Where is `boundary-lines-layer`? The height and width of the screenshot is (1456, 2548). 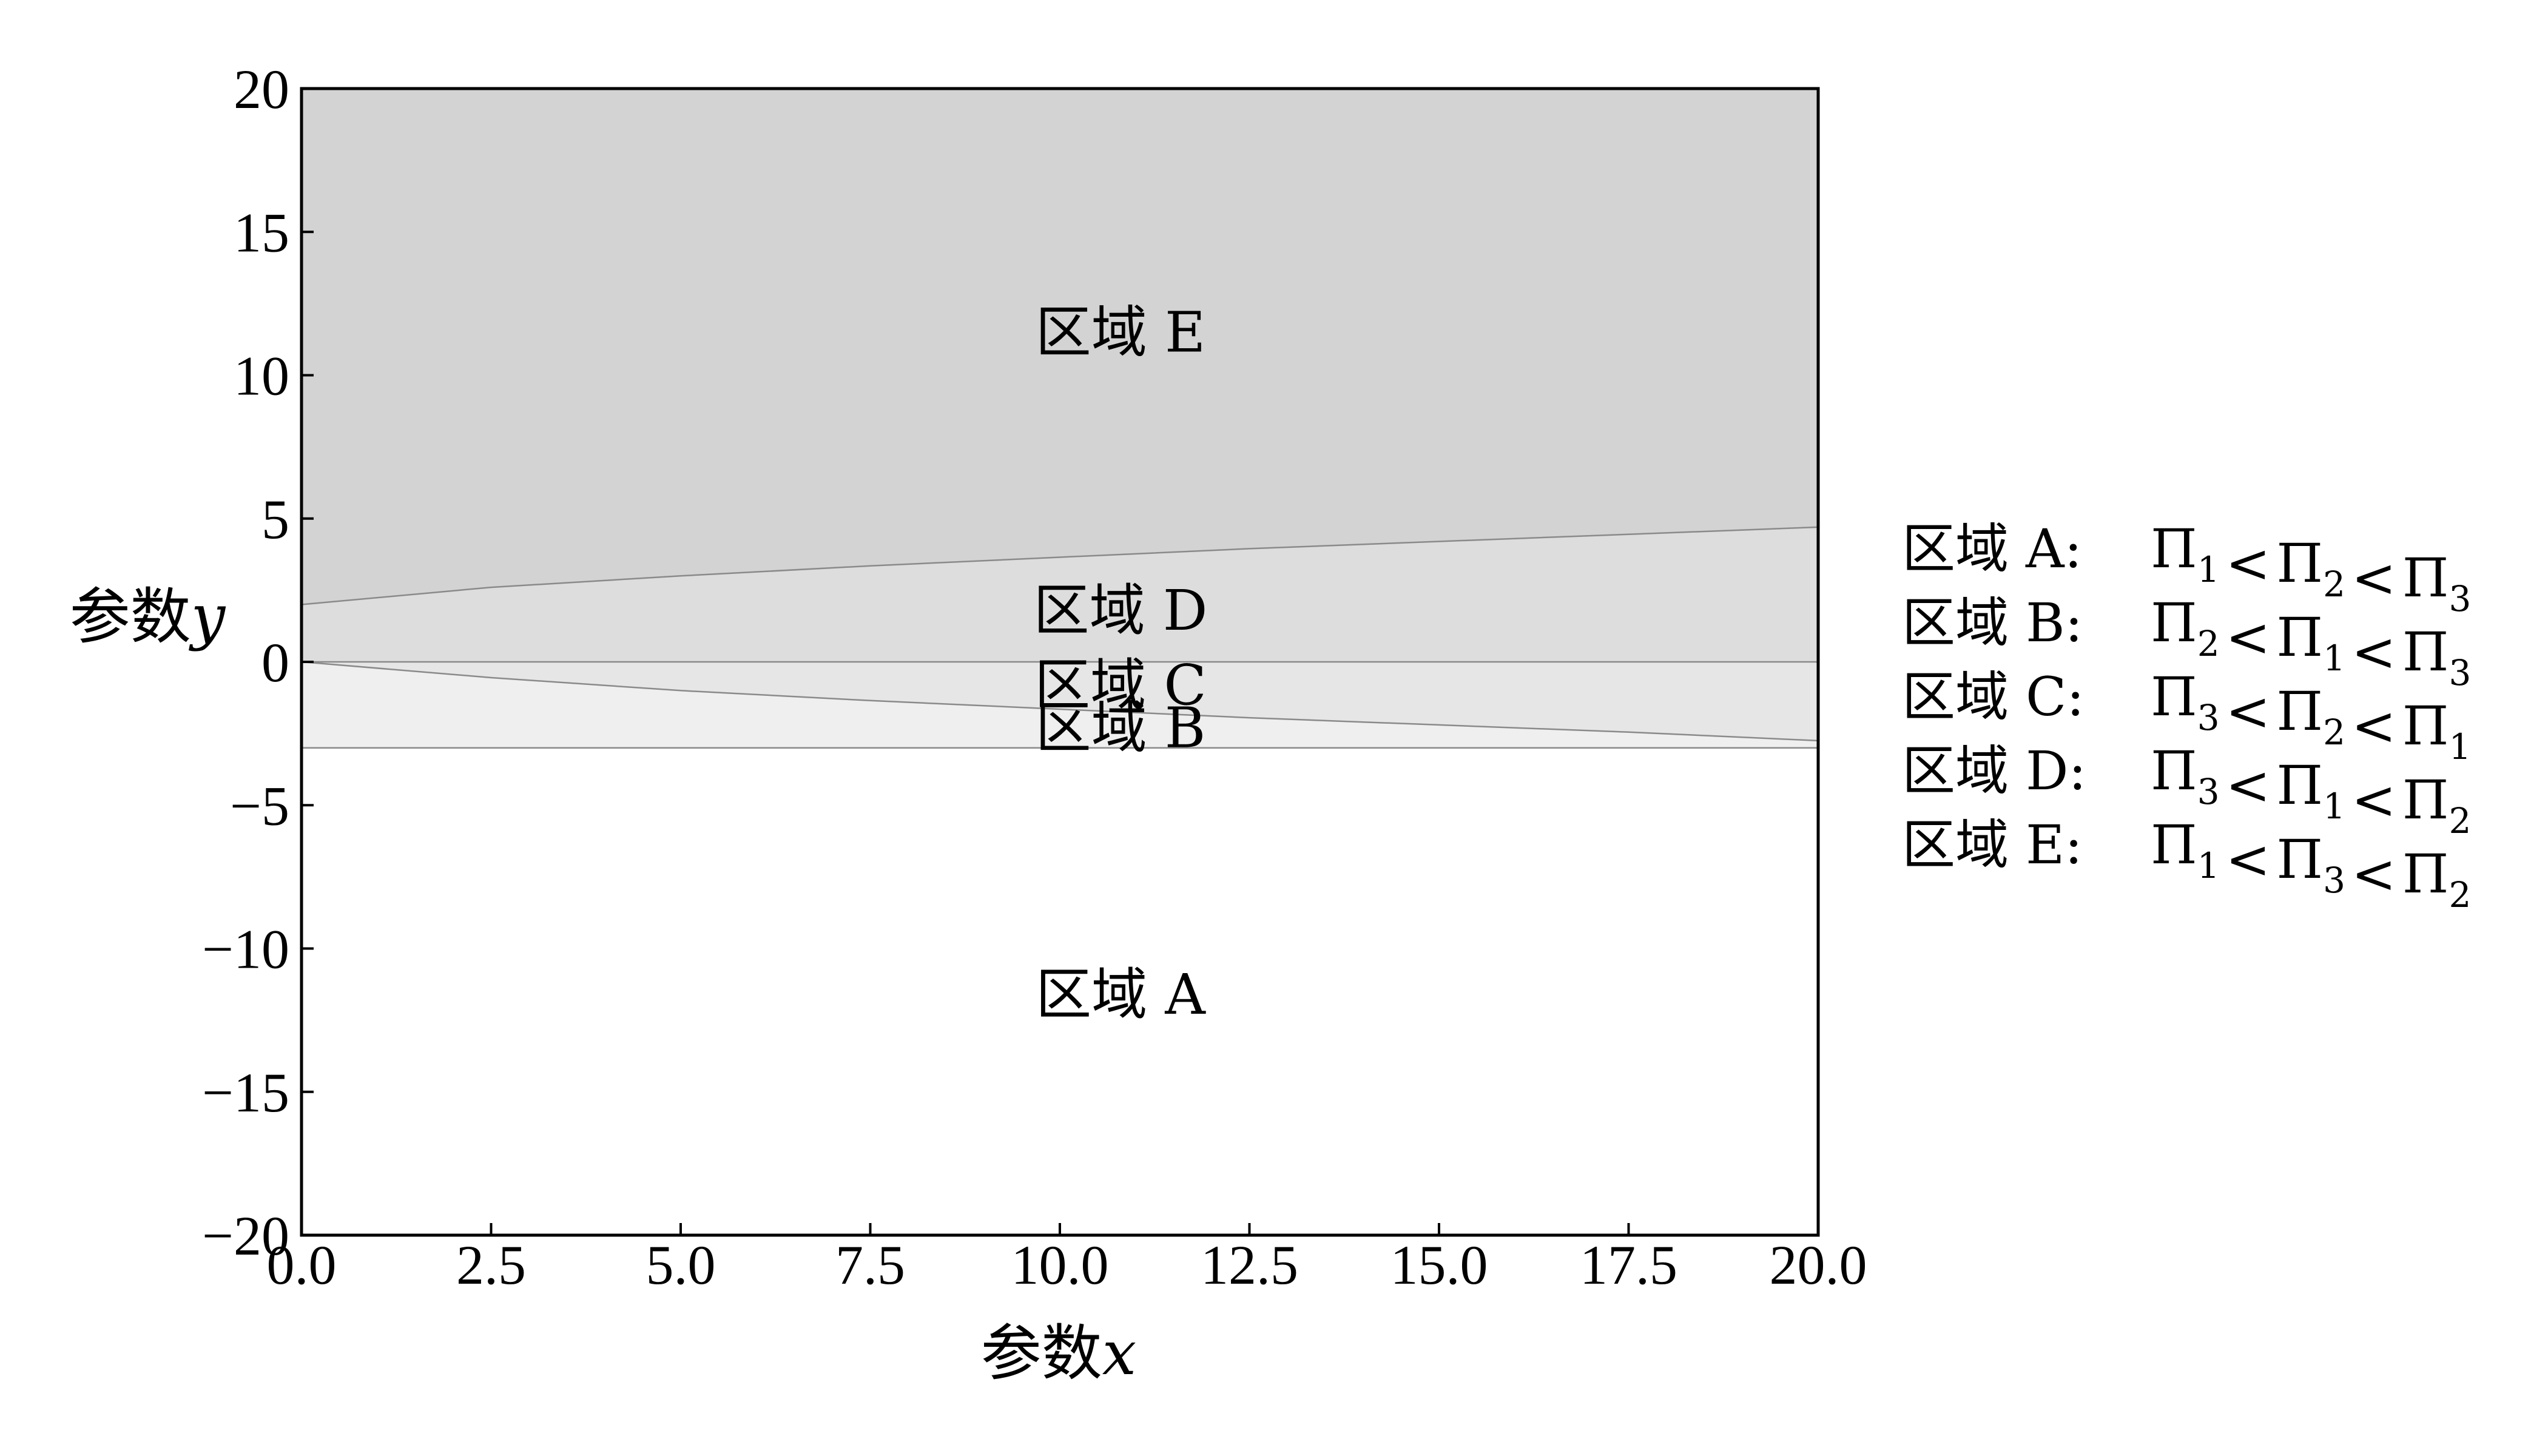
boundary-lines-layer is located at coordinates (1060, 637).